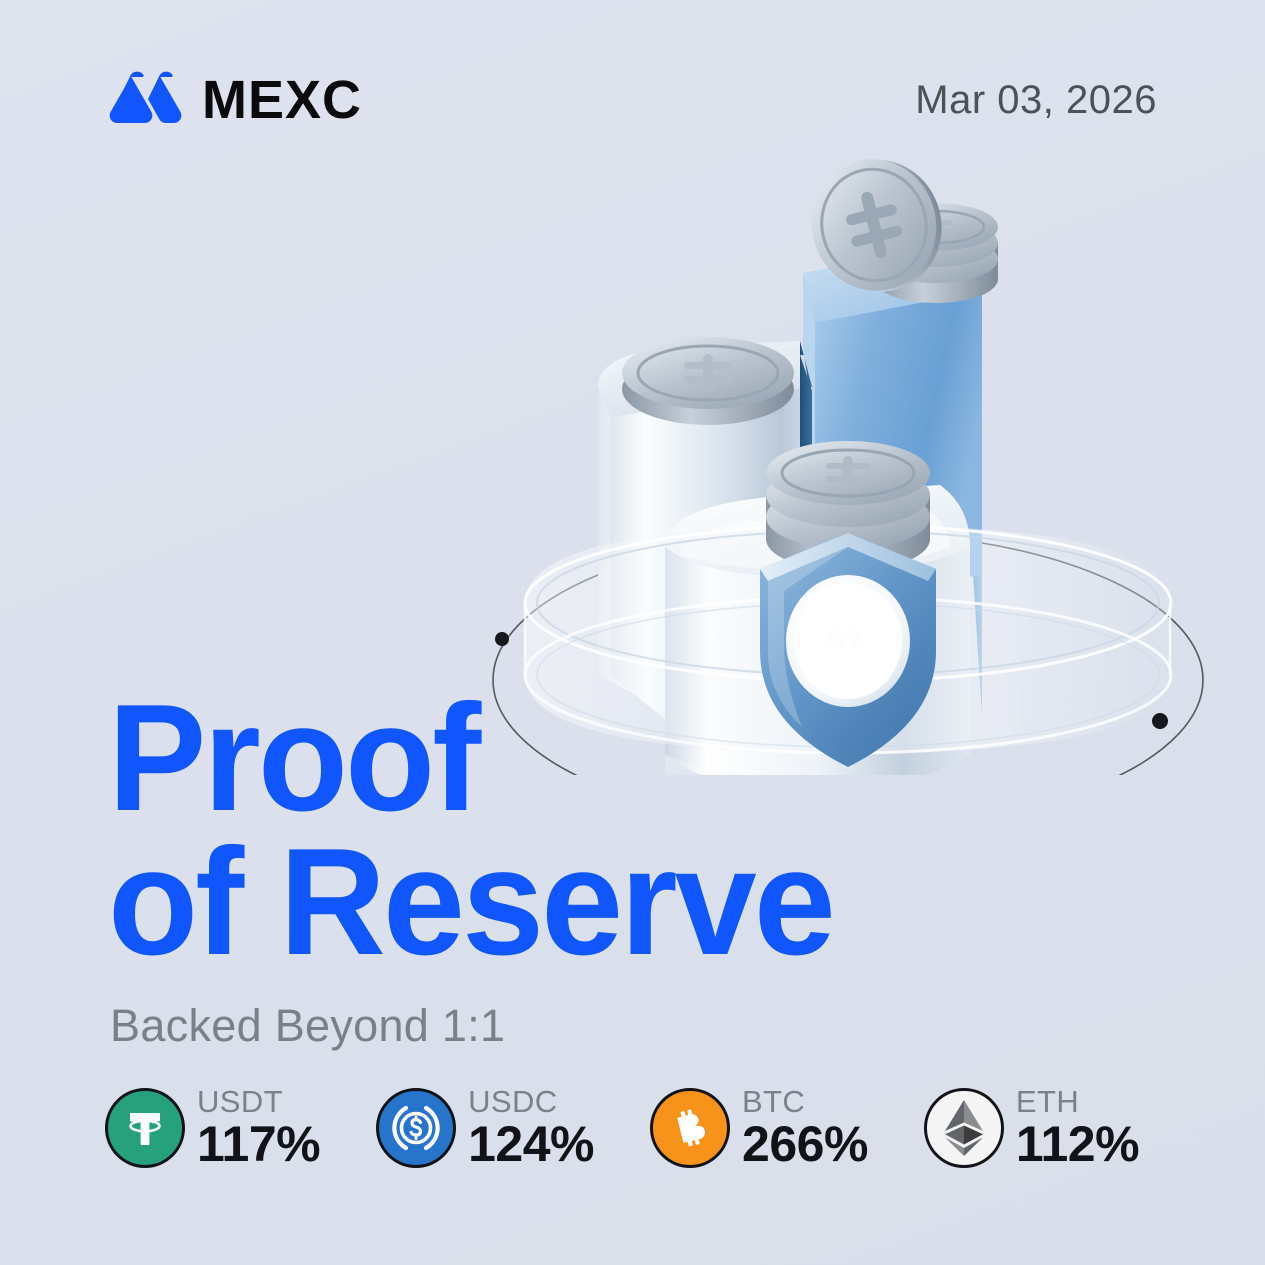  I want to click on subtitle: Backed Beyond 1:1, so click(308, 1025).